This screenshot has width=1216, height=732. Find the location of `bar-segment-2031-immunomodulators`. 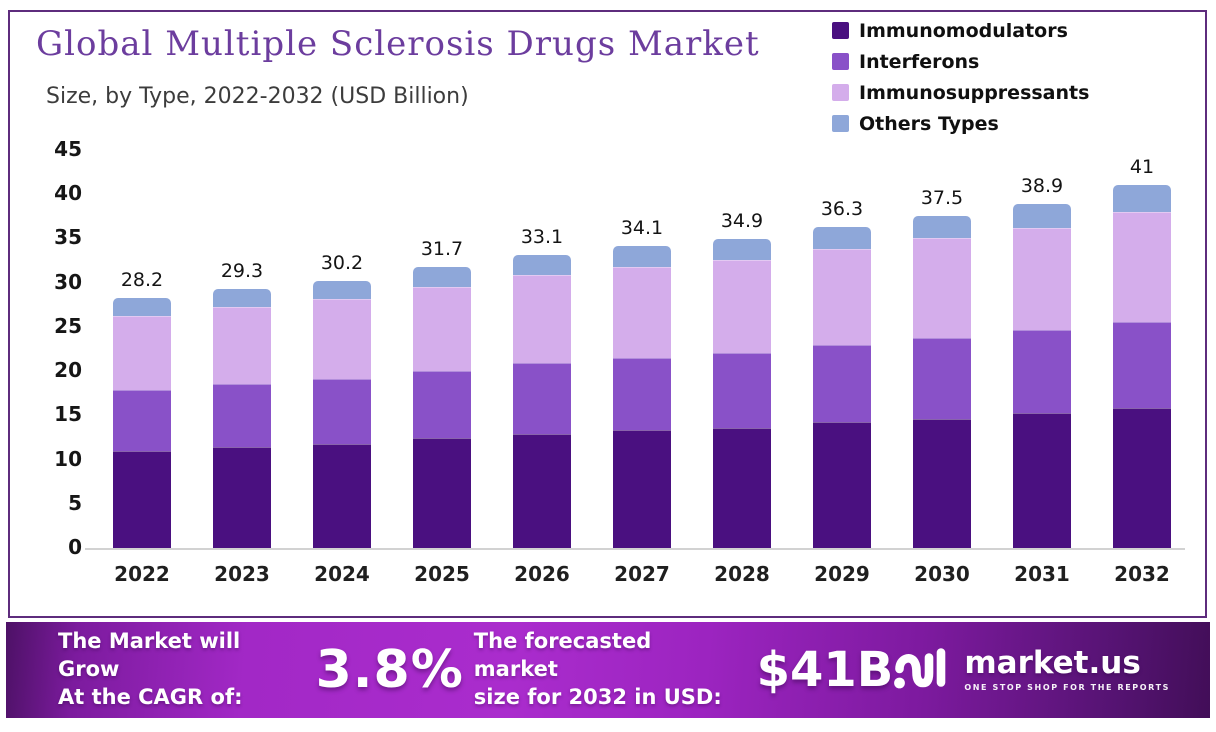

bar-segment-2031-immunomodulators is located at coordinates (1042, 480).